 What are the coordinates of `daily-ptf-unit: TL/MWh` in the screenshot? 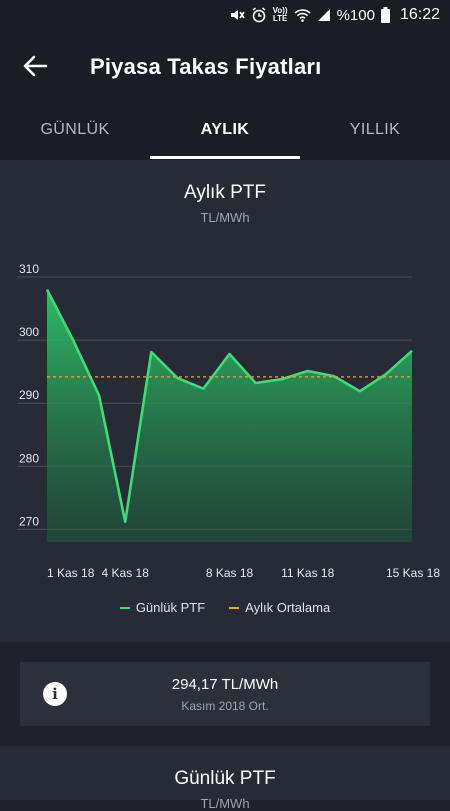 It's located at (225, 803).